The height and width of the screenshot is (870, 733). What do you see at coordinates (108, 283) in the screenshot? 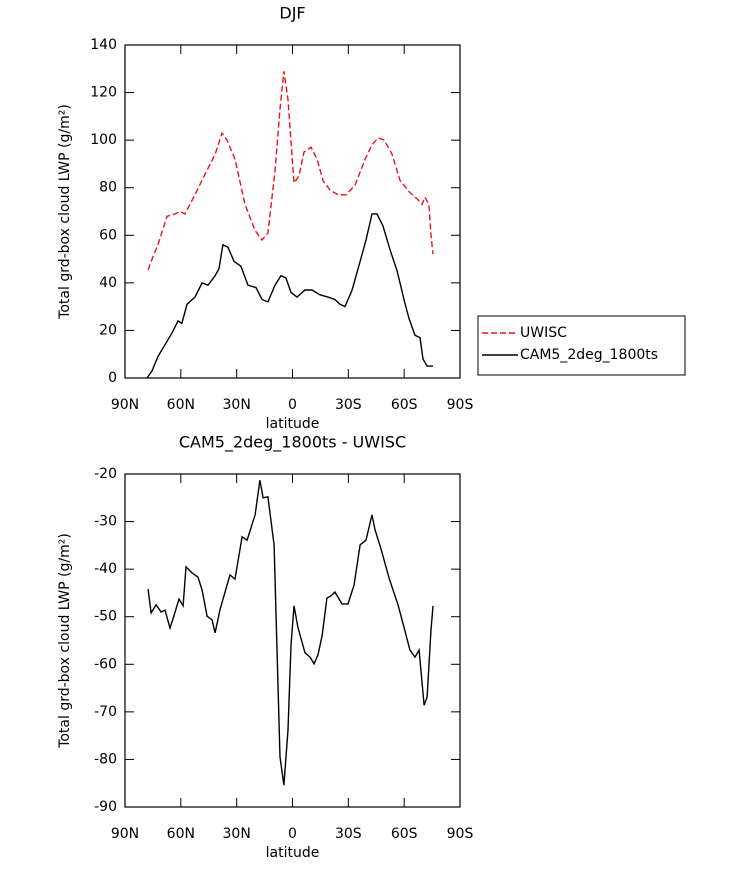
I see `y-tick-label: 40` at bounding box center [108, 283].